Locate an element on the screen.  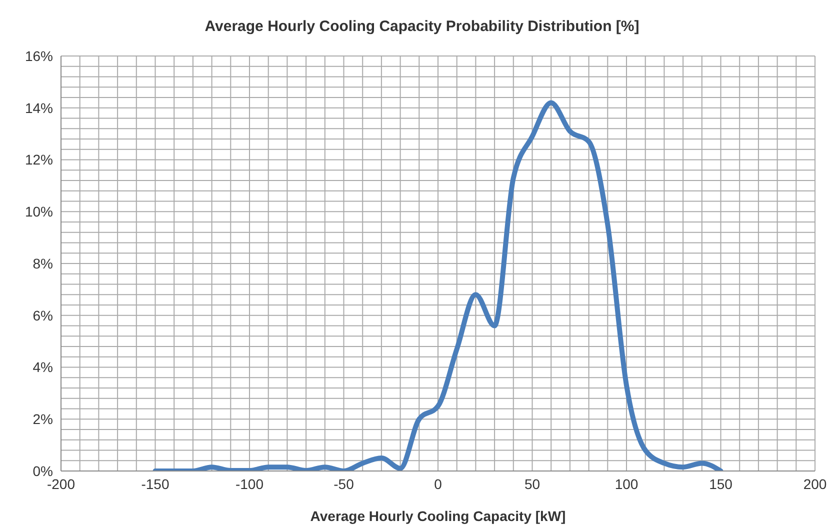
y-tick-label: 16% is located at coordinates (38, 56).